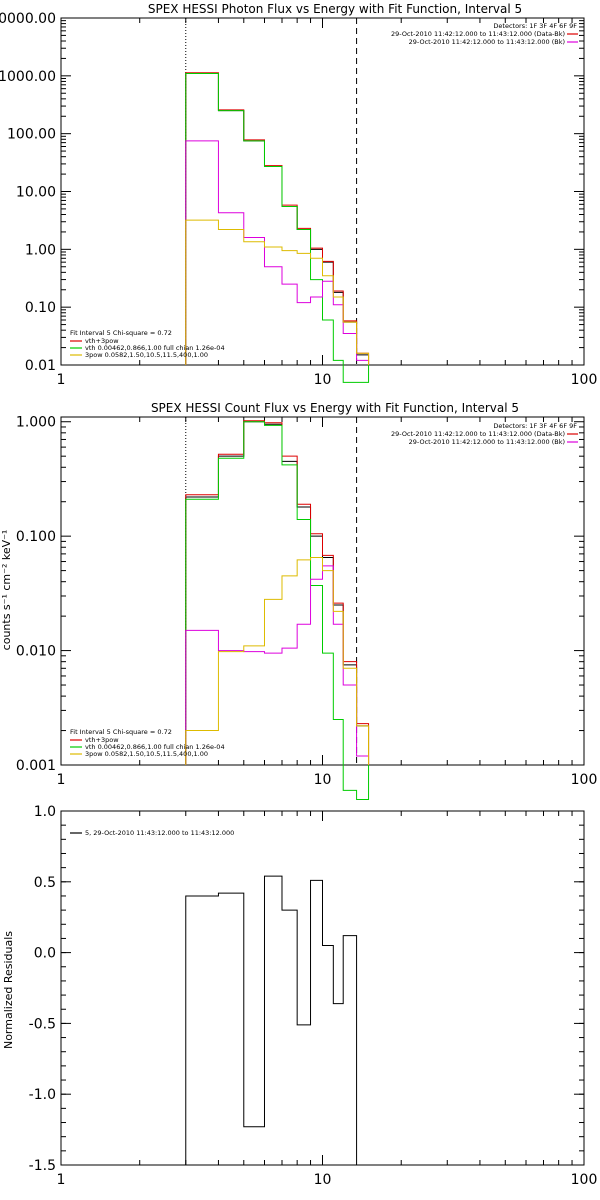 The height and width of the screenshot is (1200, 600). I want to click on count-flux-y-axis-label: counts s⁻¹ cm⁻² keV⁻¹, so click(6, 590).